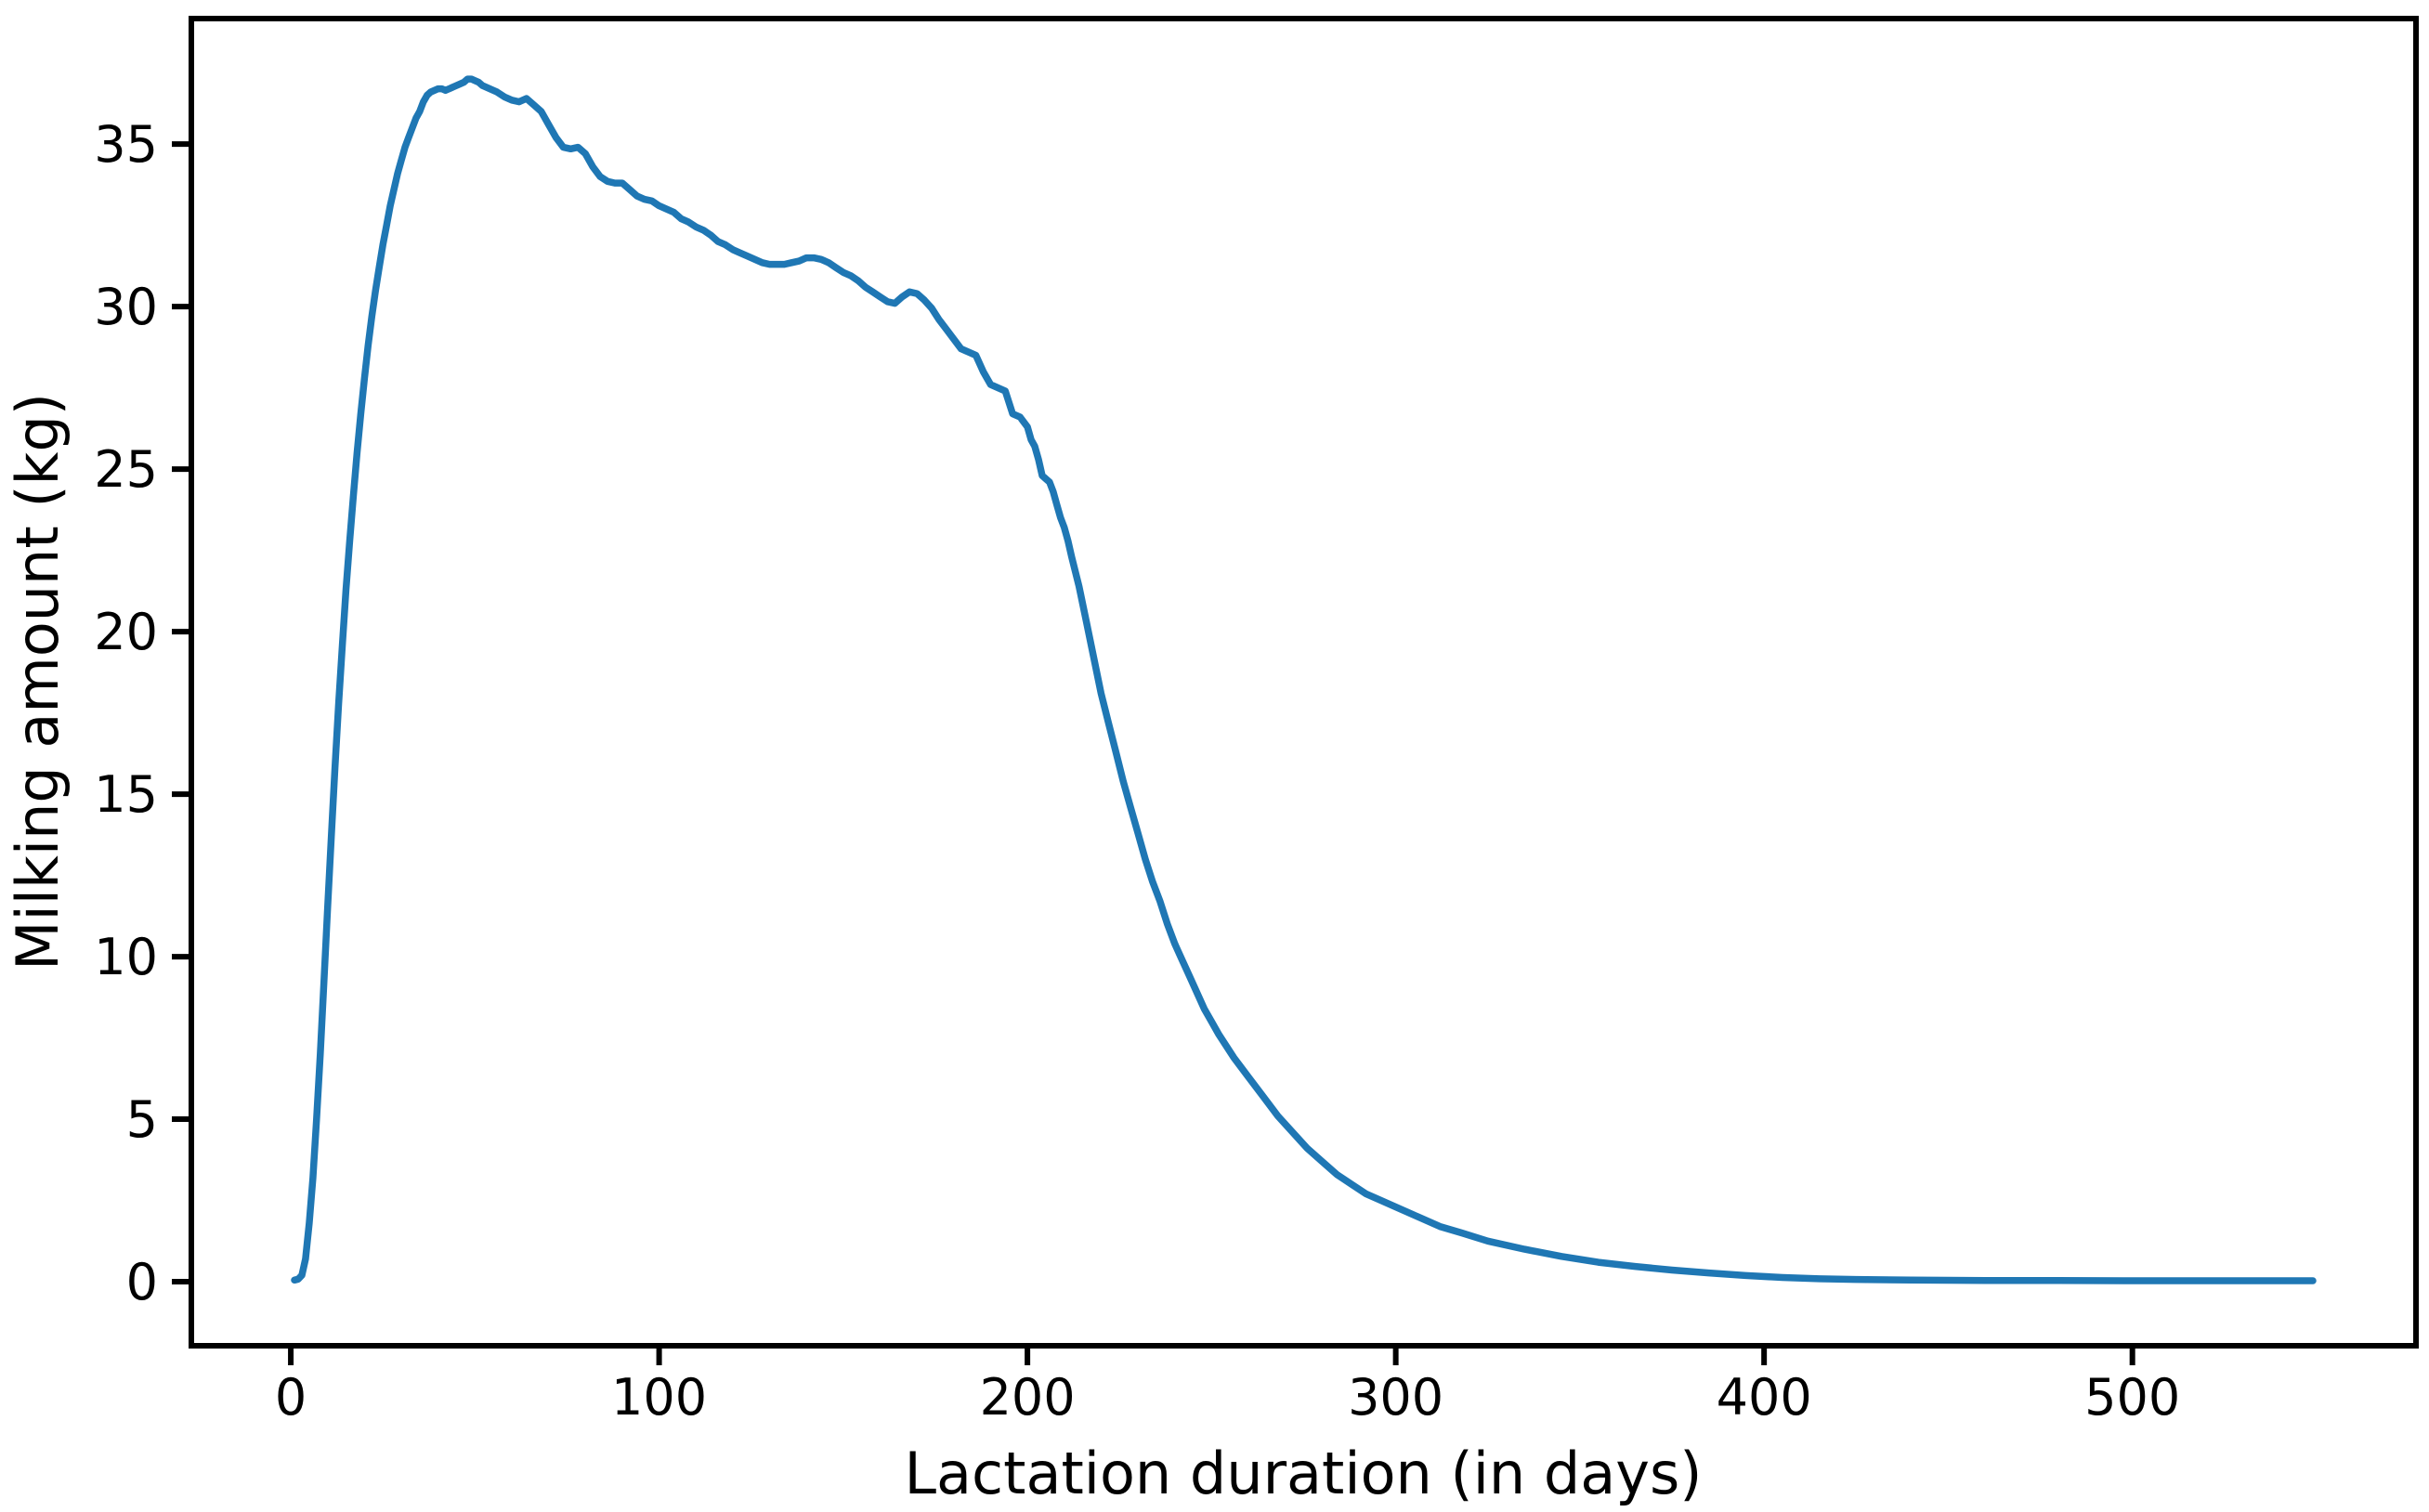 This screenshot has width=2429, height=1512. What do you see at coordinates (126, 307) in the screenshot?
I see `y-tick-label: 30` at bounding box center [126, 307].